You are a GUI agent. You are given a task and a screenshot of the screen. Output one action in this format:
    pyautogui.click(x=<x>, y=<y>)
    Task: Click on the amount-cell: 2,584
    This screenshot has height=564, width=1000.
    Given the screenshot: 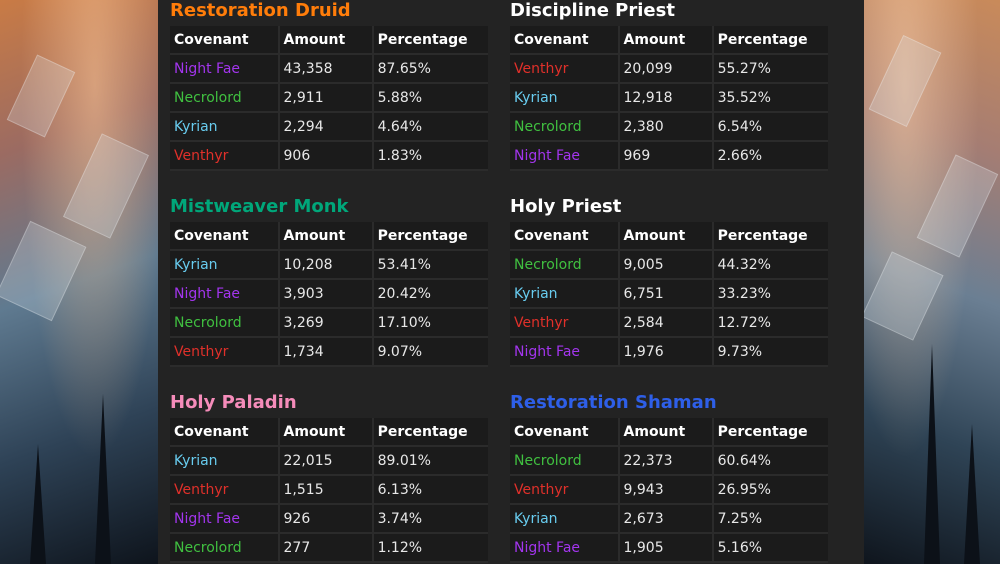 What is the action you would take?
    pyautogui.click(x=664, y=323)
    